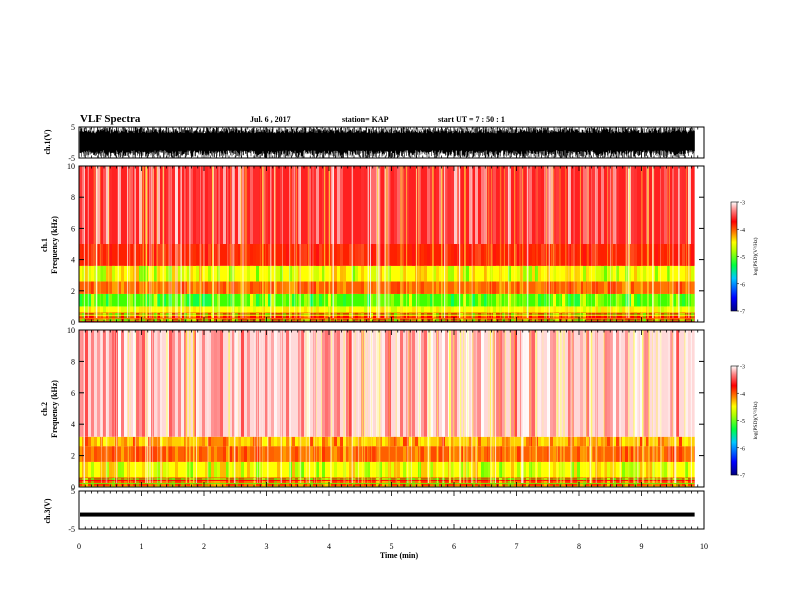 Image resolution: width=792 pixels, height=612 pixels. I want to click on panel-frame, so click(391, 510).